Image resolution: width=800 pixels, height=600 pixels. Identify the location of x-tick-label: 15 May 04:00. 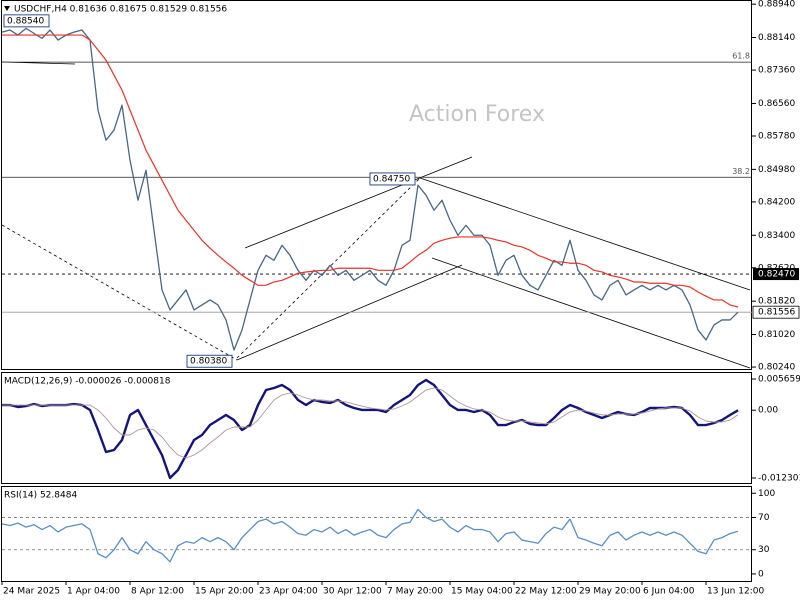
(482, 592).